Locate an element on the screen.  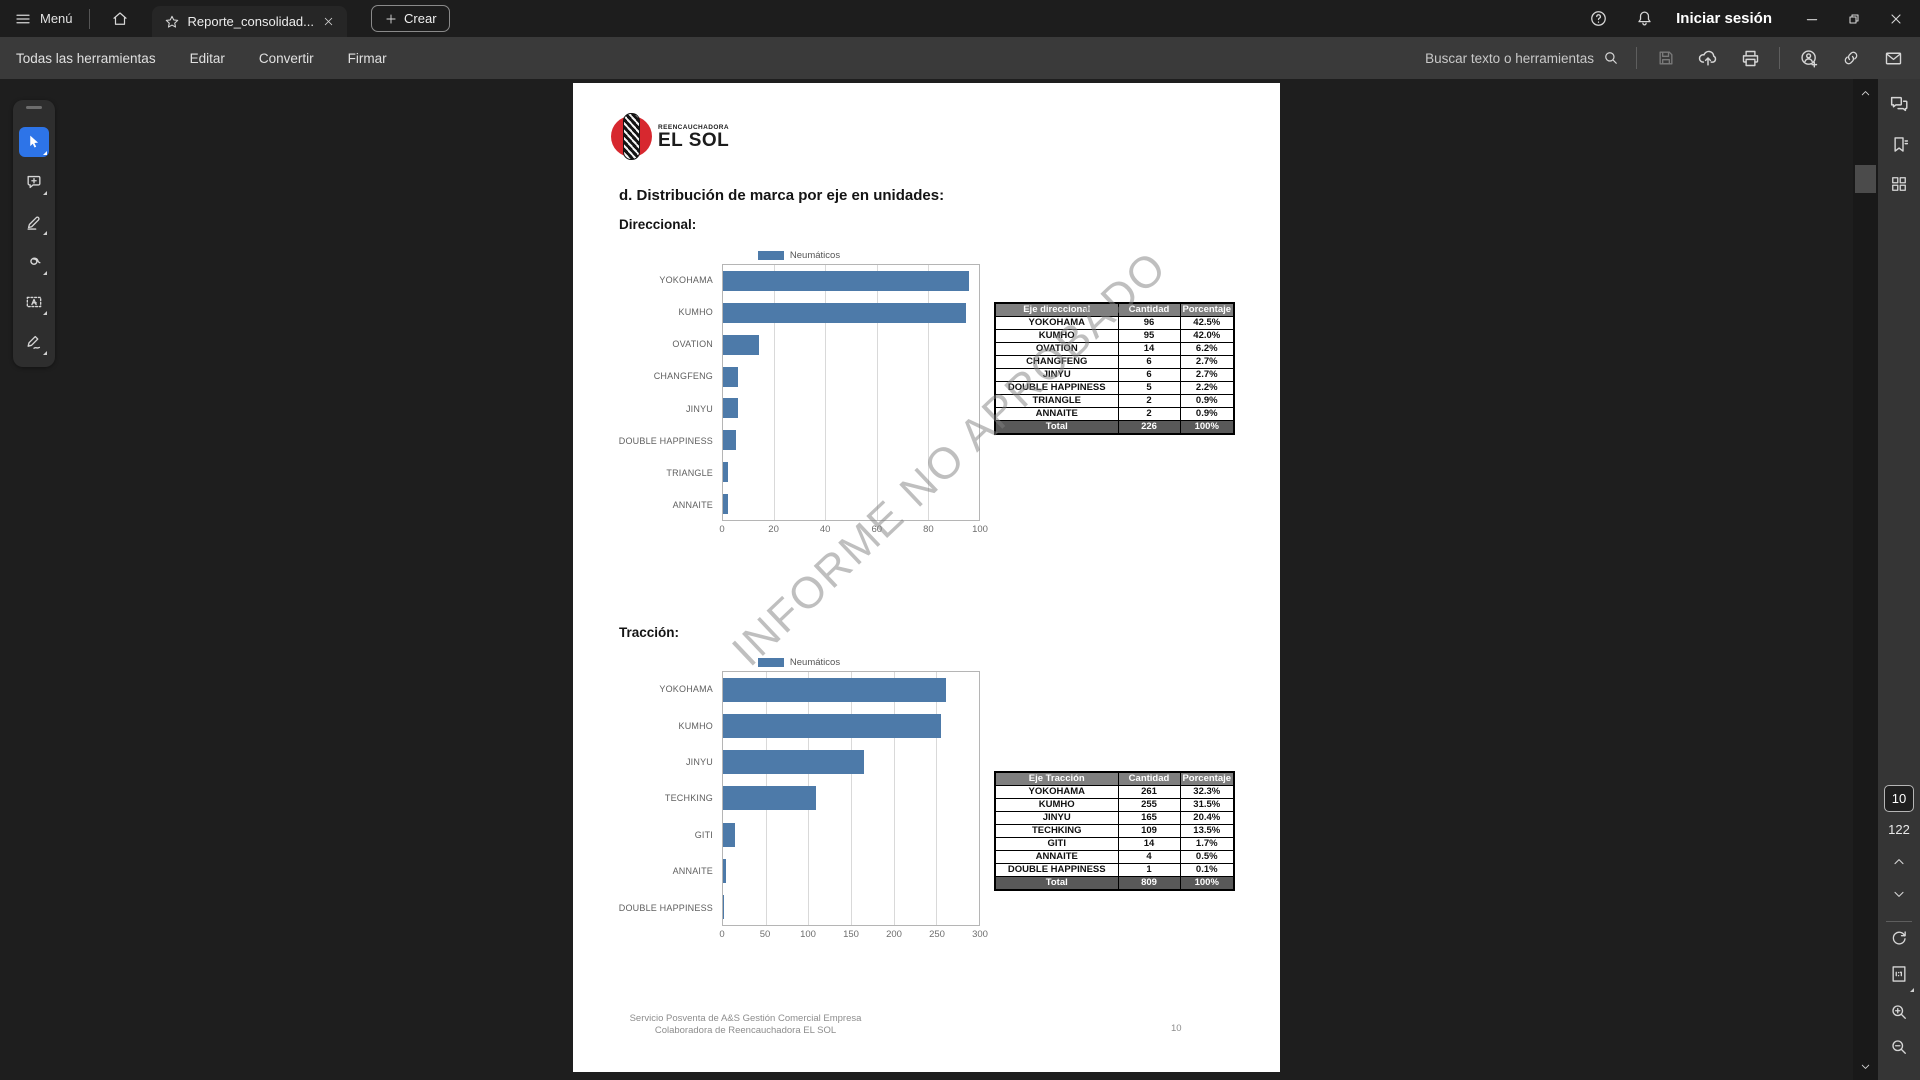
table-cell: 42.5% is located at coordinates (1207, 323).